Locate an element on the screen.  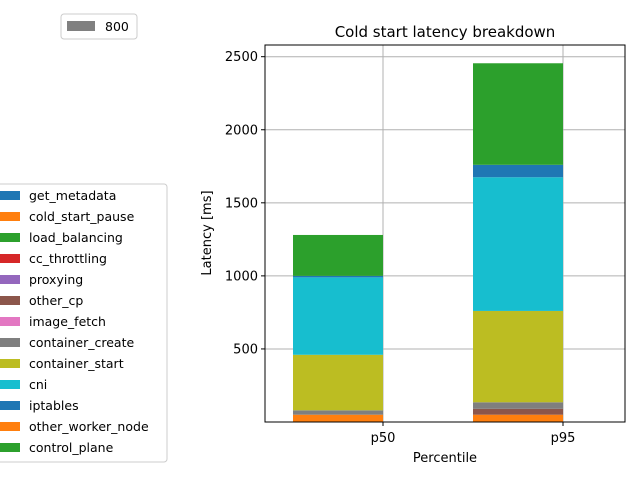
legend-label: container_create is located at coordinates (81, 342).